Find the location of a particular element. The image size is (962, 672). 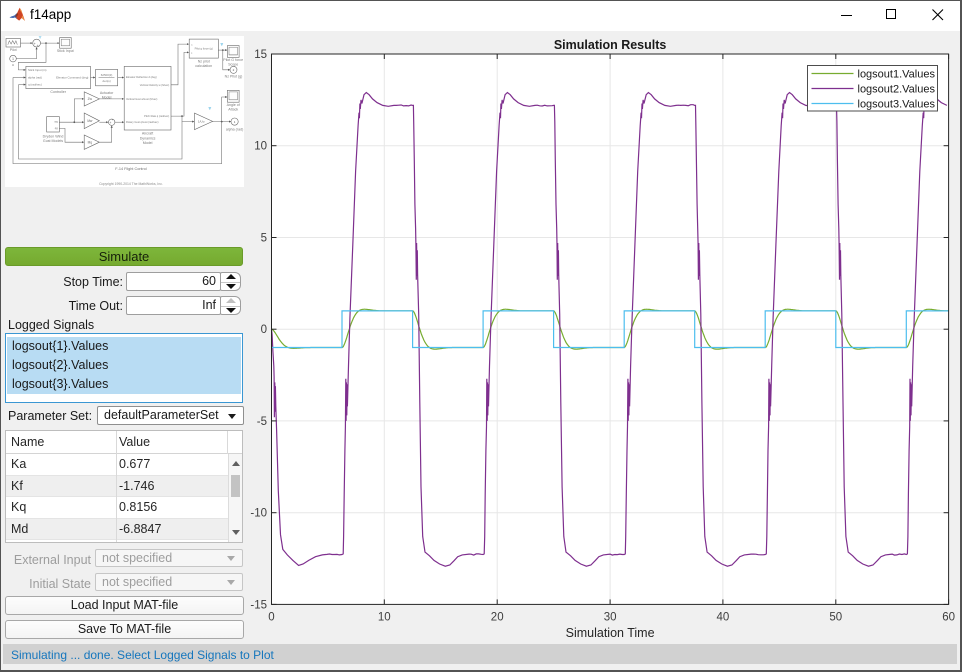

svg-text: Scope is located at coordinates (233, 65).